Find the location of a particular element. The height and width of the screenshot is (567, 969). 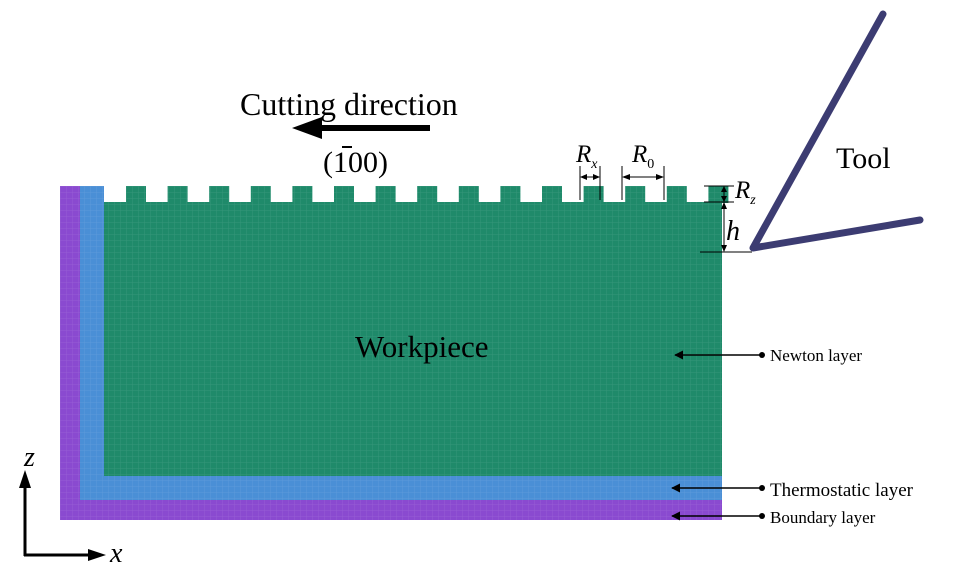

rz-arrow-bottom is located at coordinates (724, 199).